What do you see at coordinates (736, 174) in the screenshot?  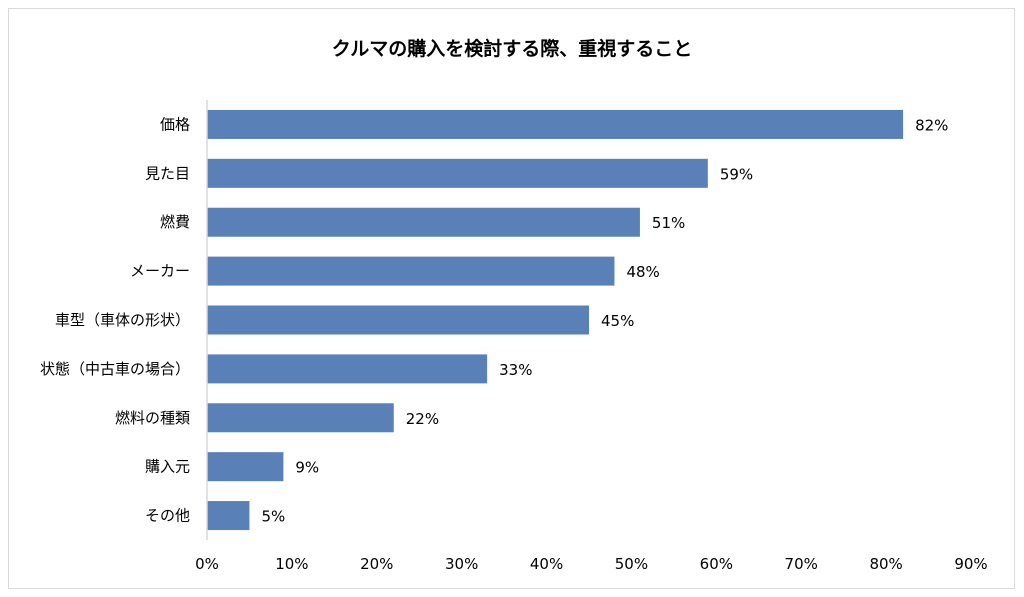 I see `data-label: 59%` at bounding box center [736, 174].